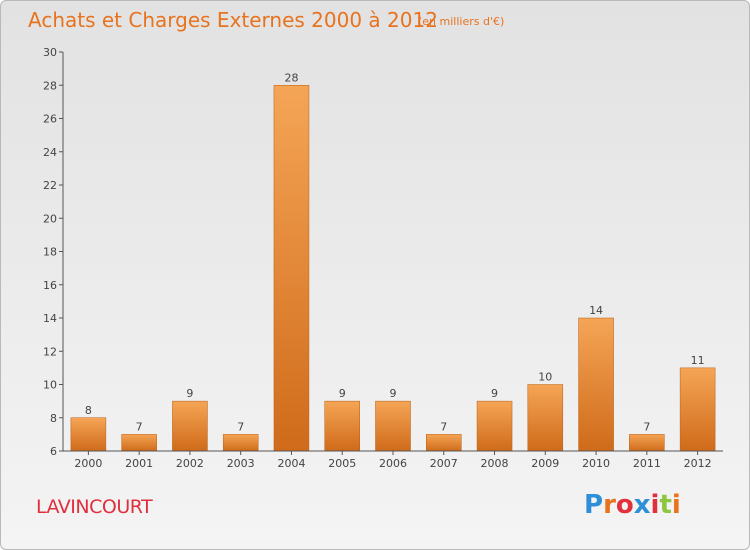 The image size is (750, 550). I want to click on x-tick-label: 2009, so click(545, 463).